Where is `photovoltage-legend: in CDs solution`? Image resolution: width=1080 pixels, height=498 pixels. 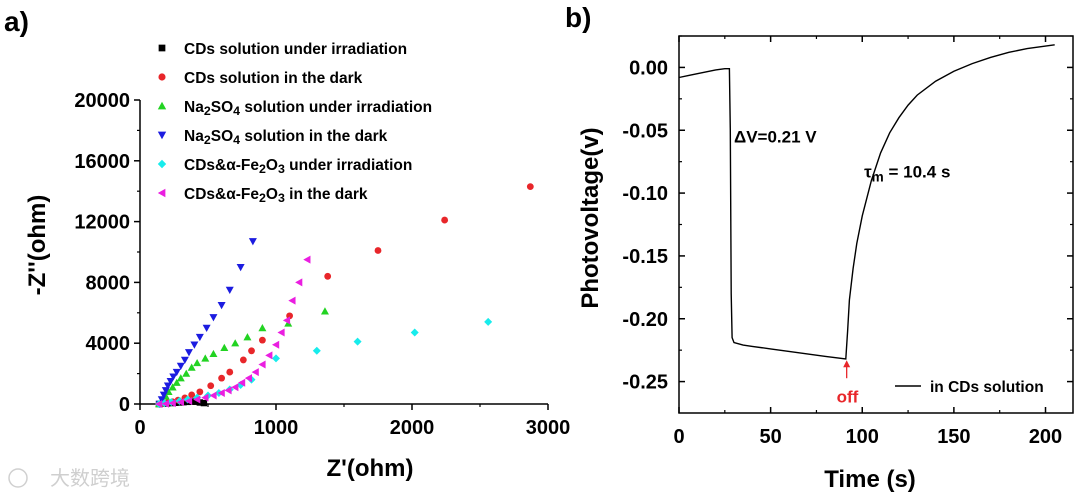
photovoltage-legend: in CDs solution is located at coordinates (969, 387).